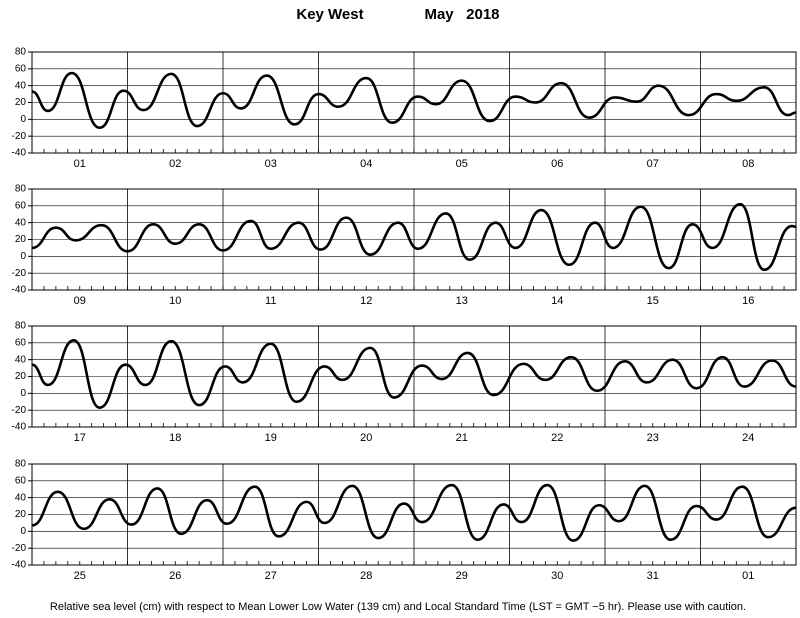 The width and height of the screenshot is (800, 618). Describe the element at coordinates (366, 576) in the screenshot. I see `day-label: 28` at that location.